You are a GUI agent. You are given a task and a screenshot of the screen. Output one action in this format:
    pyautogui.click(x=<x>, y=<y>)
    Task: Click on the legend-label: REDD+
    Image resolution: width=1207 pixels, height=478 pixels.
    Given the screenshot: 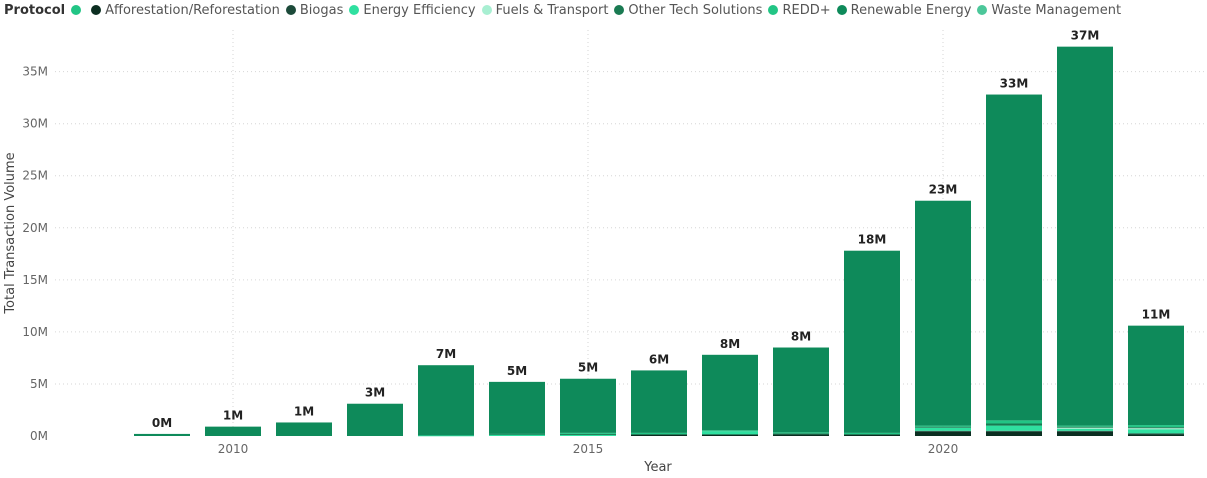 What is the action you would take?
    pyautogui.click(x=806, y=10)
    